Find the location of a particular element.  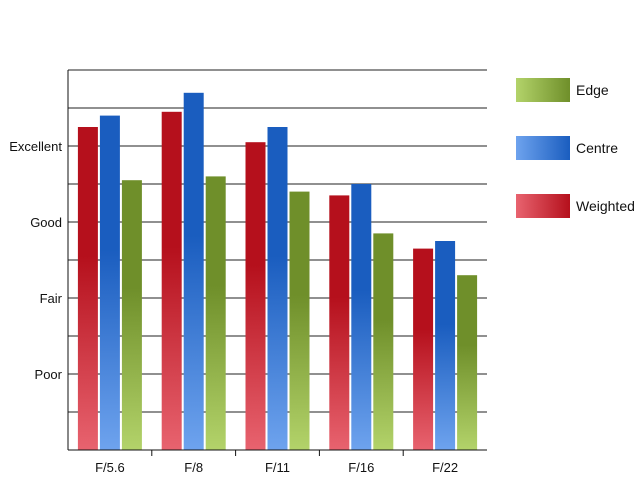

x-tick-label-f-11: F/11 is located at coordinates (277, 467).